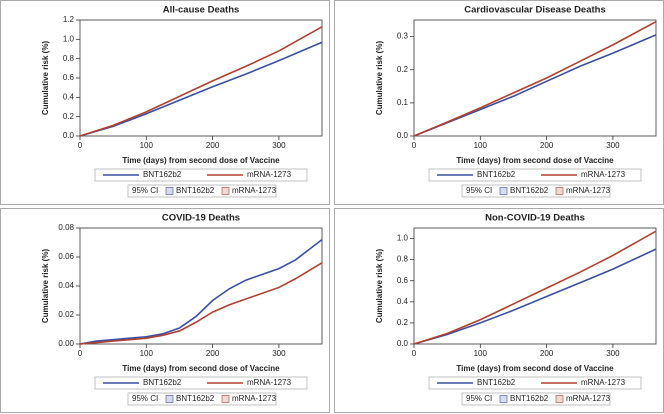 This screenshot has height=414, width=664. I want to click on chart-title: Non-COVID-19 Deaths, so click(535, 218).